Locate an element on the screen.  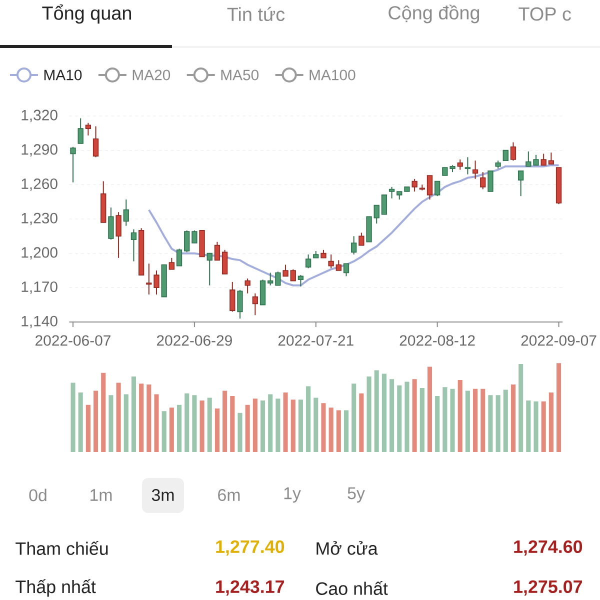
text: 1y is located at coordinates (292, 495).